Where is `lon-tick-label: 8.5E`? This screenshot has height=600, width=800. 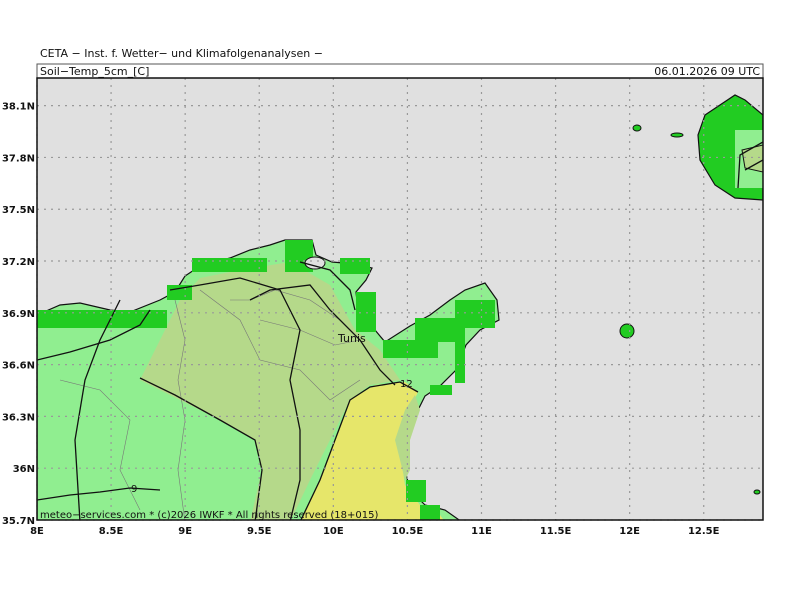
lon-tick-label: 8.5E is located at coordinates (111, 531).